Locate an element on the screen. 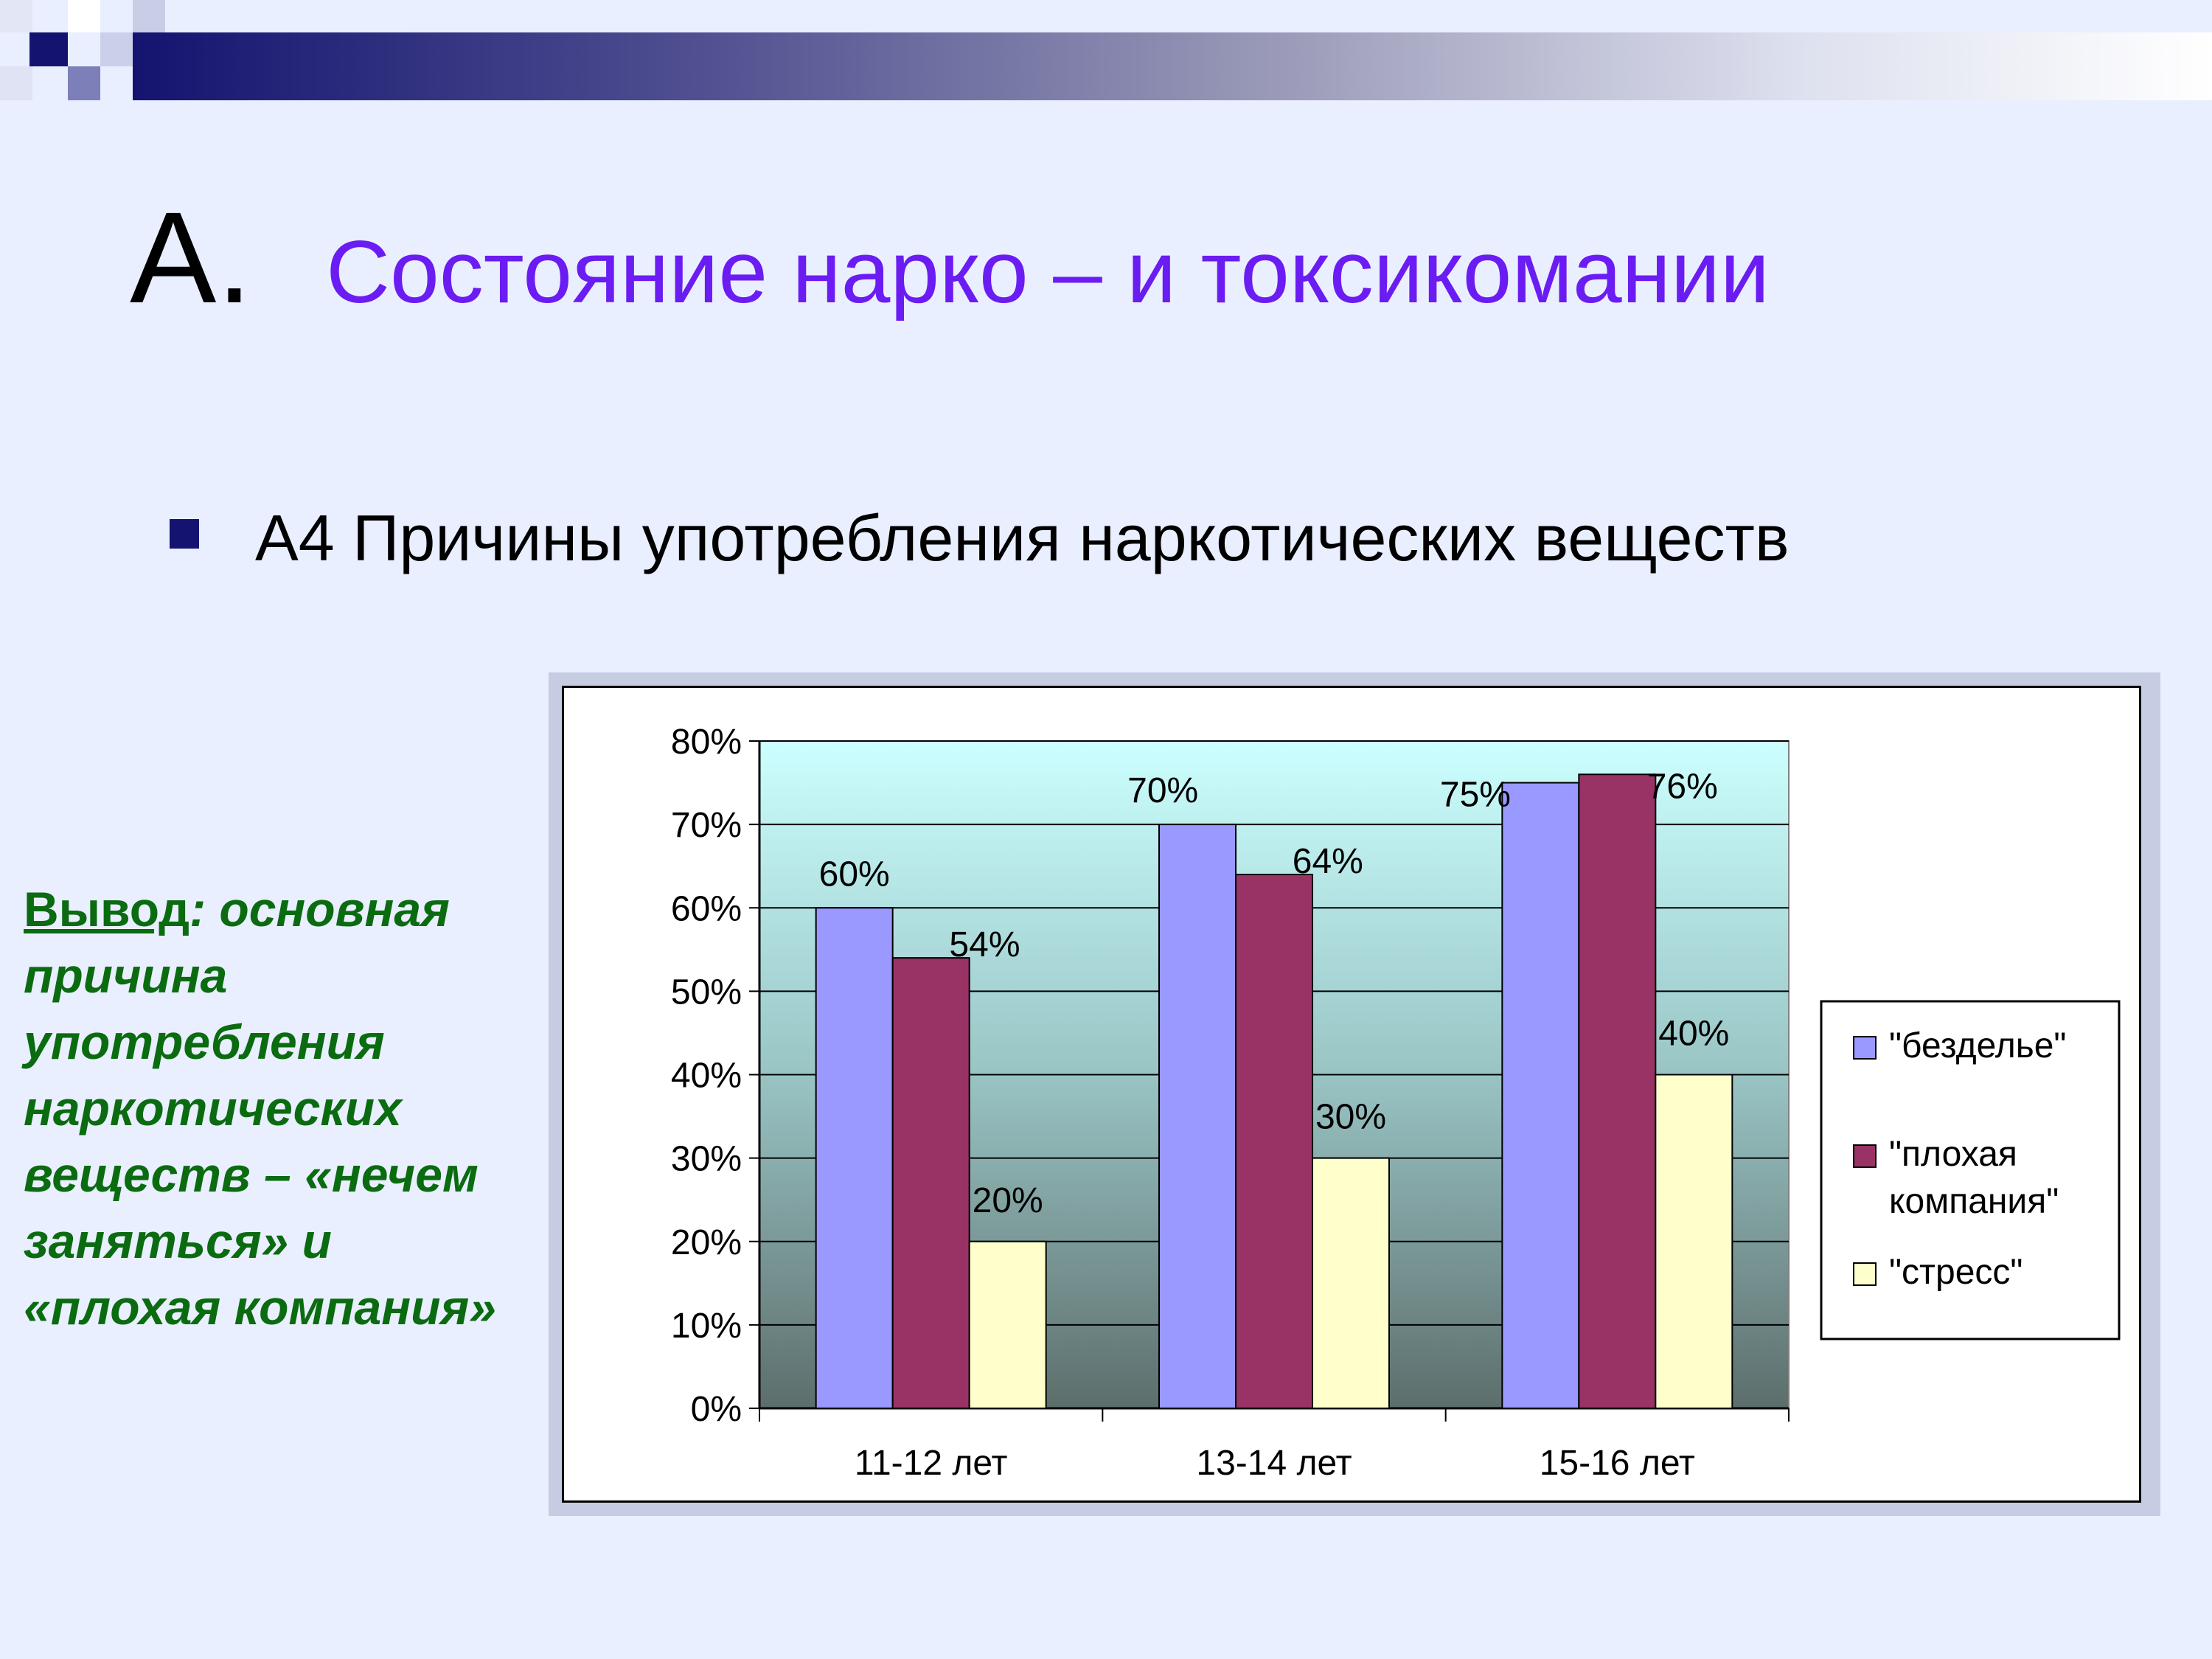 Image resolution: width=2212 pixels, height=1659 pixels. title-text: Состояние нарко – и токсикомании is located at coordinates (1048, 272).